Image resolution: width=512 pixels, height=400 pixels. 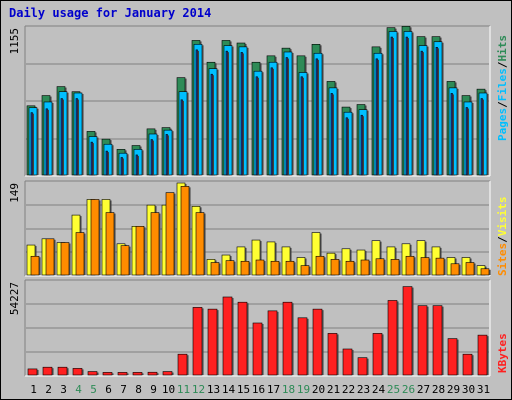 I want to click on x-tick-label: 25, so click(x=393, y=389).